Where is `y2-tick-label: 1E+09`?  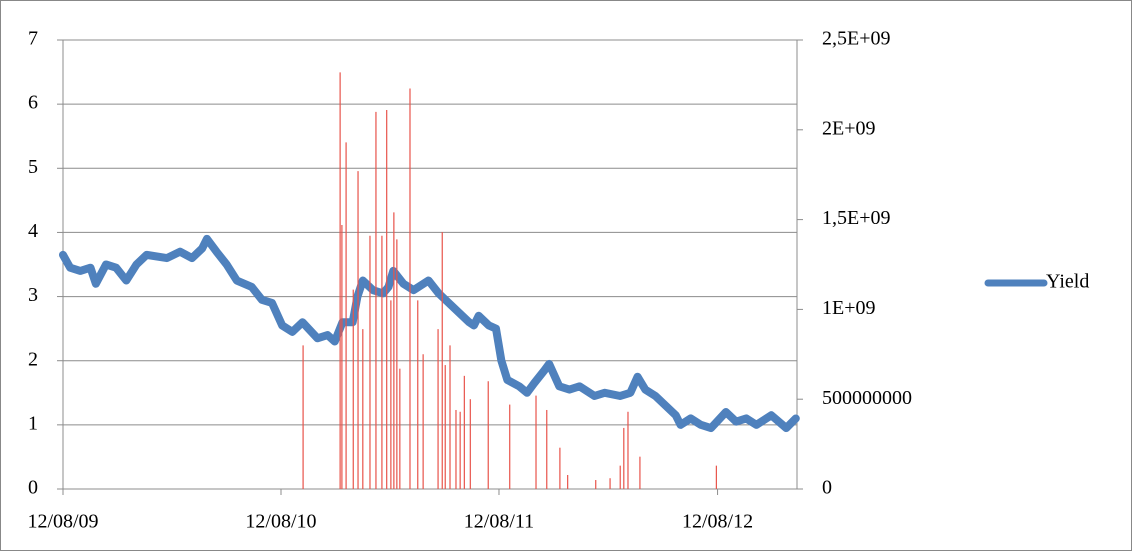 y2-tick-label: 1E+09 is located at coordinates (849, 308).